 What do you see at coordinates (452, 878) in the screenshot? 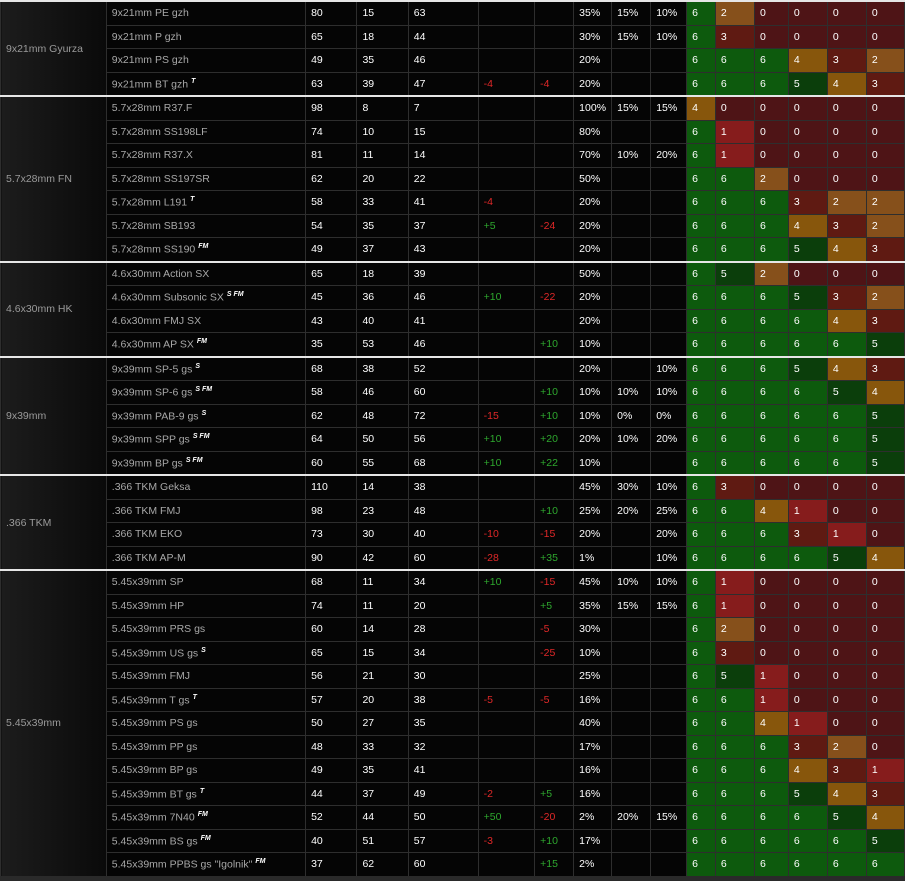
I see `horizontal-scrollbar` at bounding box center [452, 878].